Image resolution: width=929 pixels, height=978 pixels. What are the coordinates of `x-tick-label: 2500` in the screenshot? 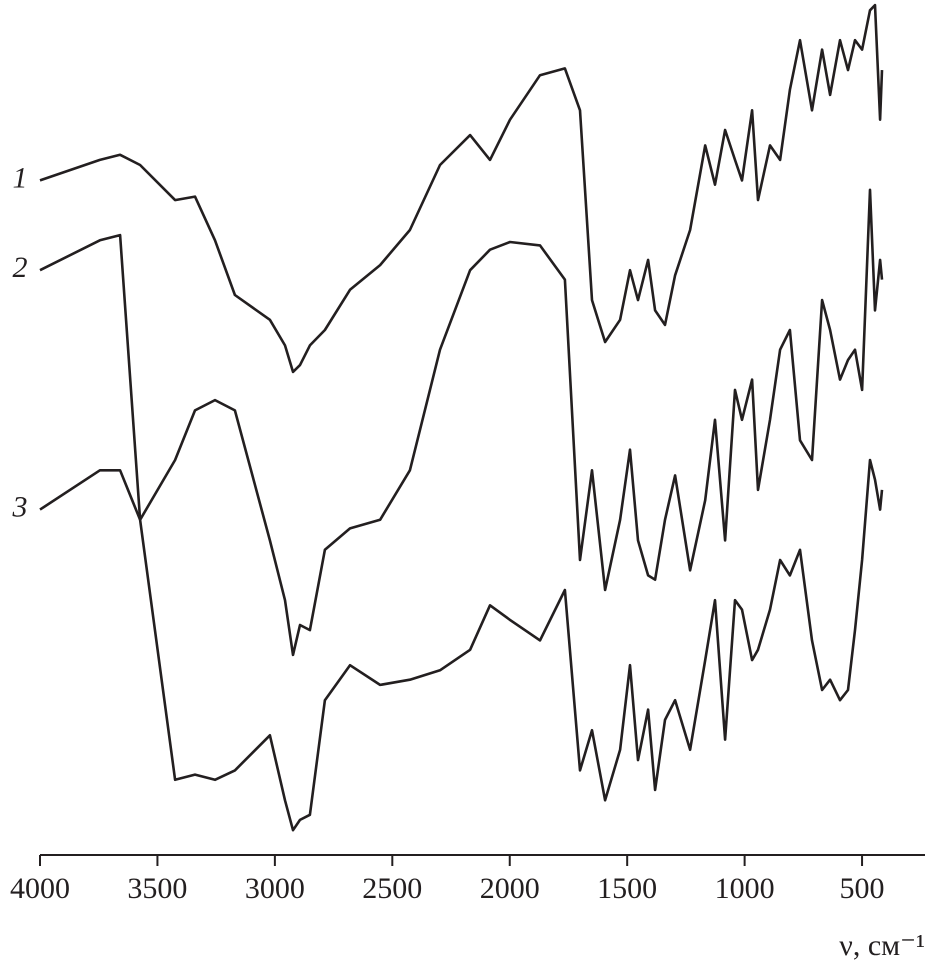 It's located at (392, 888).